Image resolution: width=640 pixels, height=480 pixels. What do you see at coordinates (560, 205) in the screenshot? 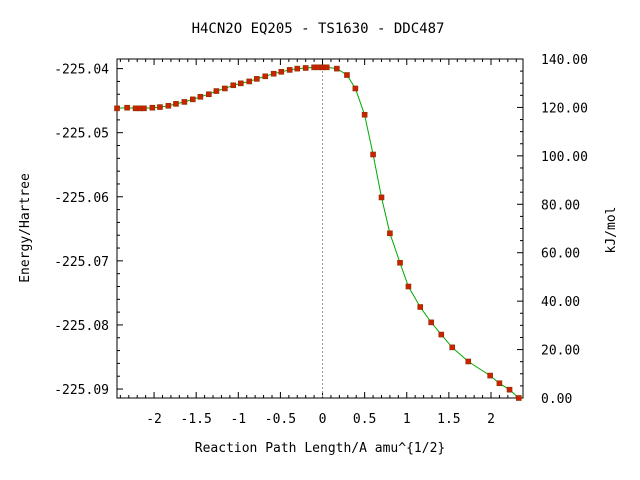
I see `y2-tick-label: 80.00` at bounding box center [560, 205].